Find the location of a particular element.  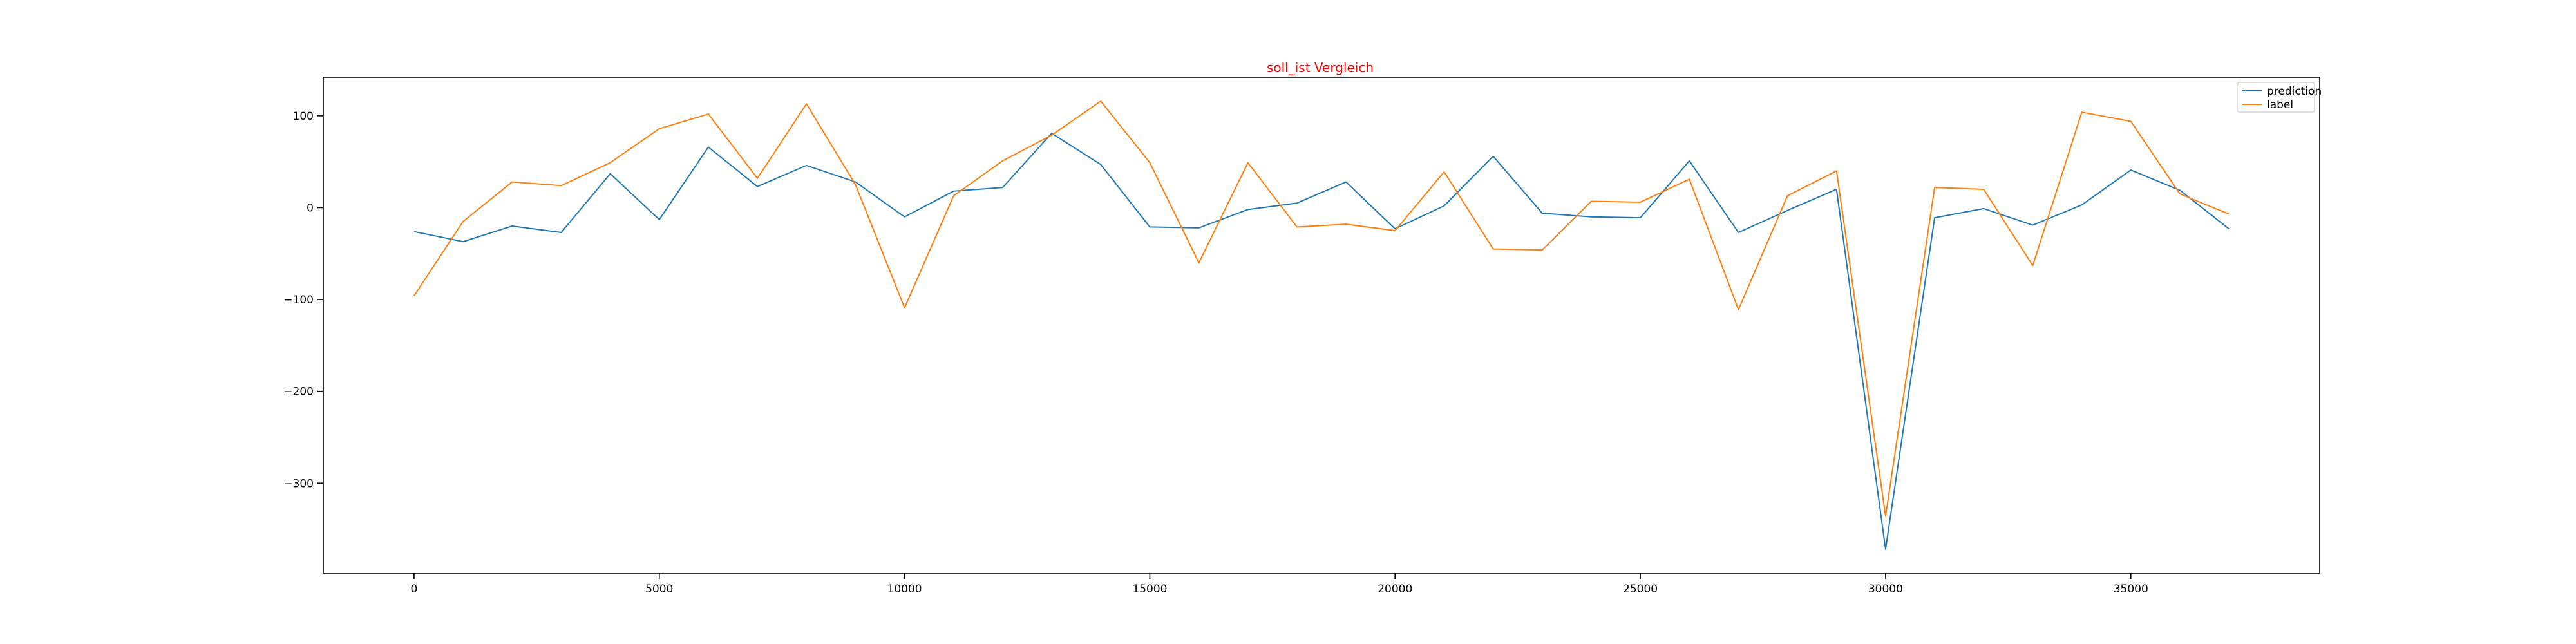

x-tick-label: 20000 is located at coordinates (1395, 589).